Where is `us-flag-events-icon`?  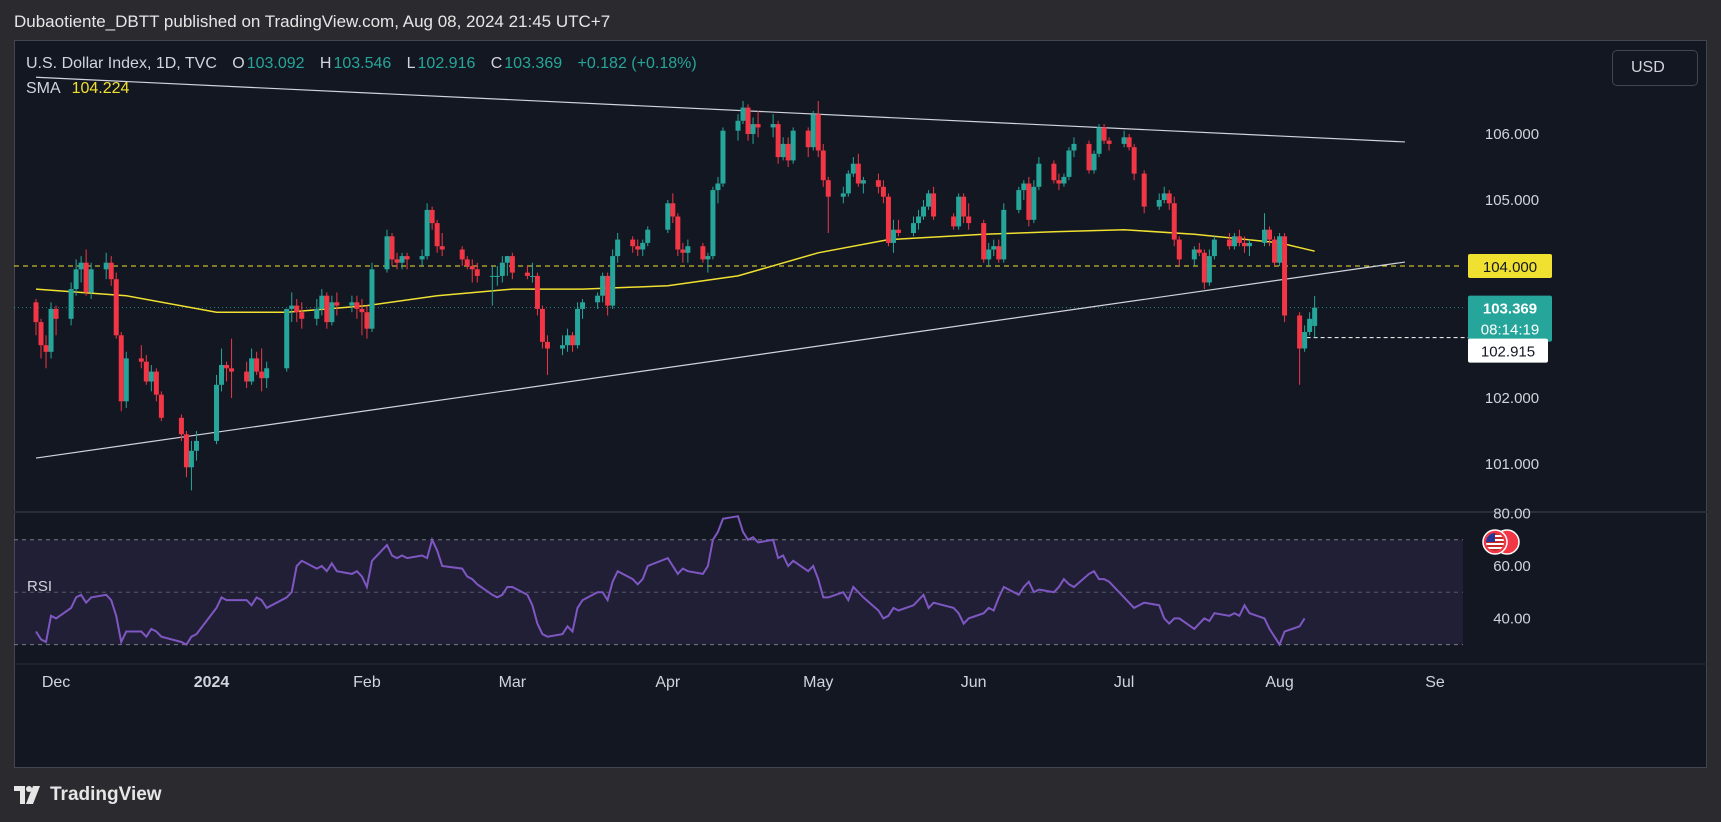
us-flag-events-icon is located at coordinates (1501, 544).